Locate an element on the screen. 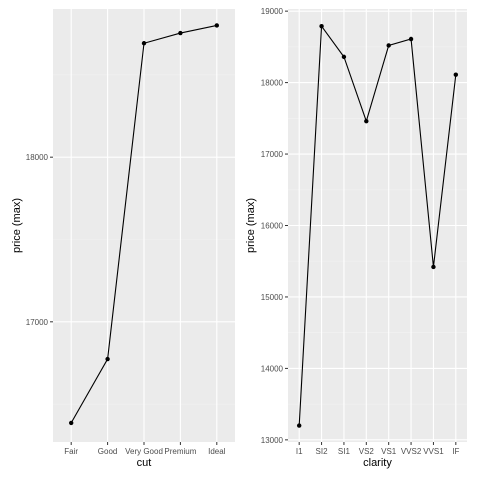 The width and height of the screenshot is (480, 480). x-tick-label: I1 is located at coordinates (299, 451).